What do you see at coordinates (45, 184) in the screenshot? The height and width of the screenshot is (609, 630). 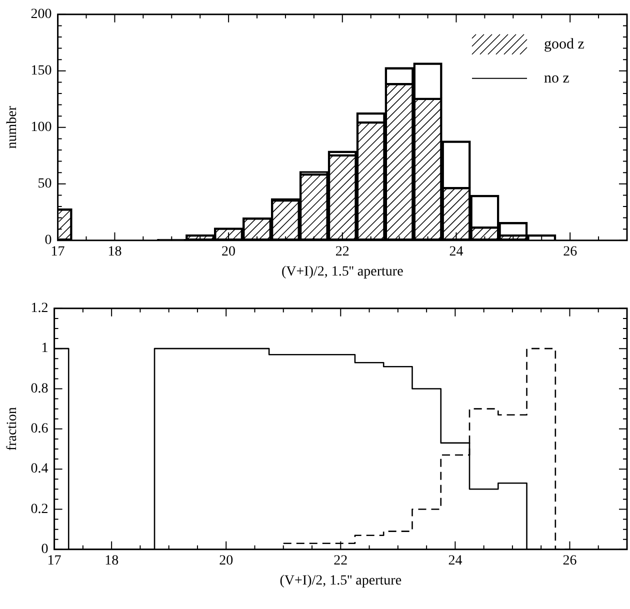 I see `y-tick-label: 50` at bounding box center [45, 184].